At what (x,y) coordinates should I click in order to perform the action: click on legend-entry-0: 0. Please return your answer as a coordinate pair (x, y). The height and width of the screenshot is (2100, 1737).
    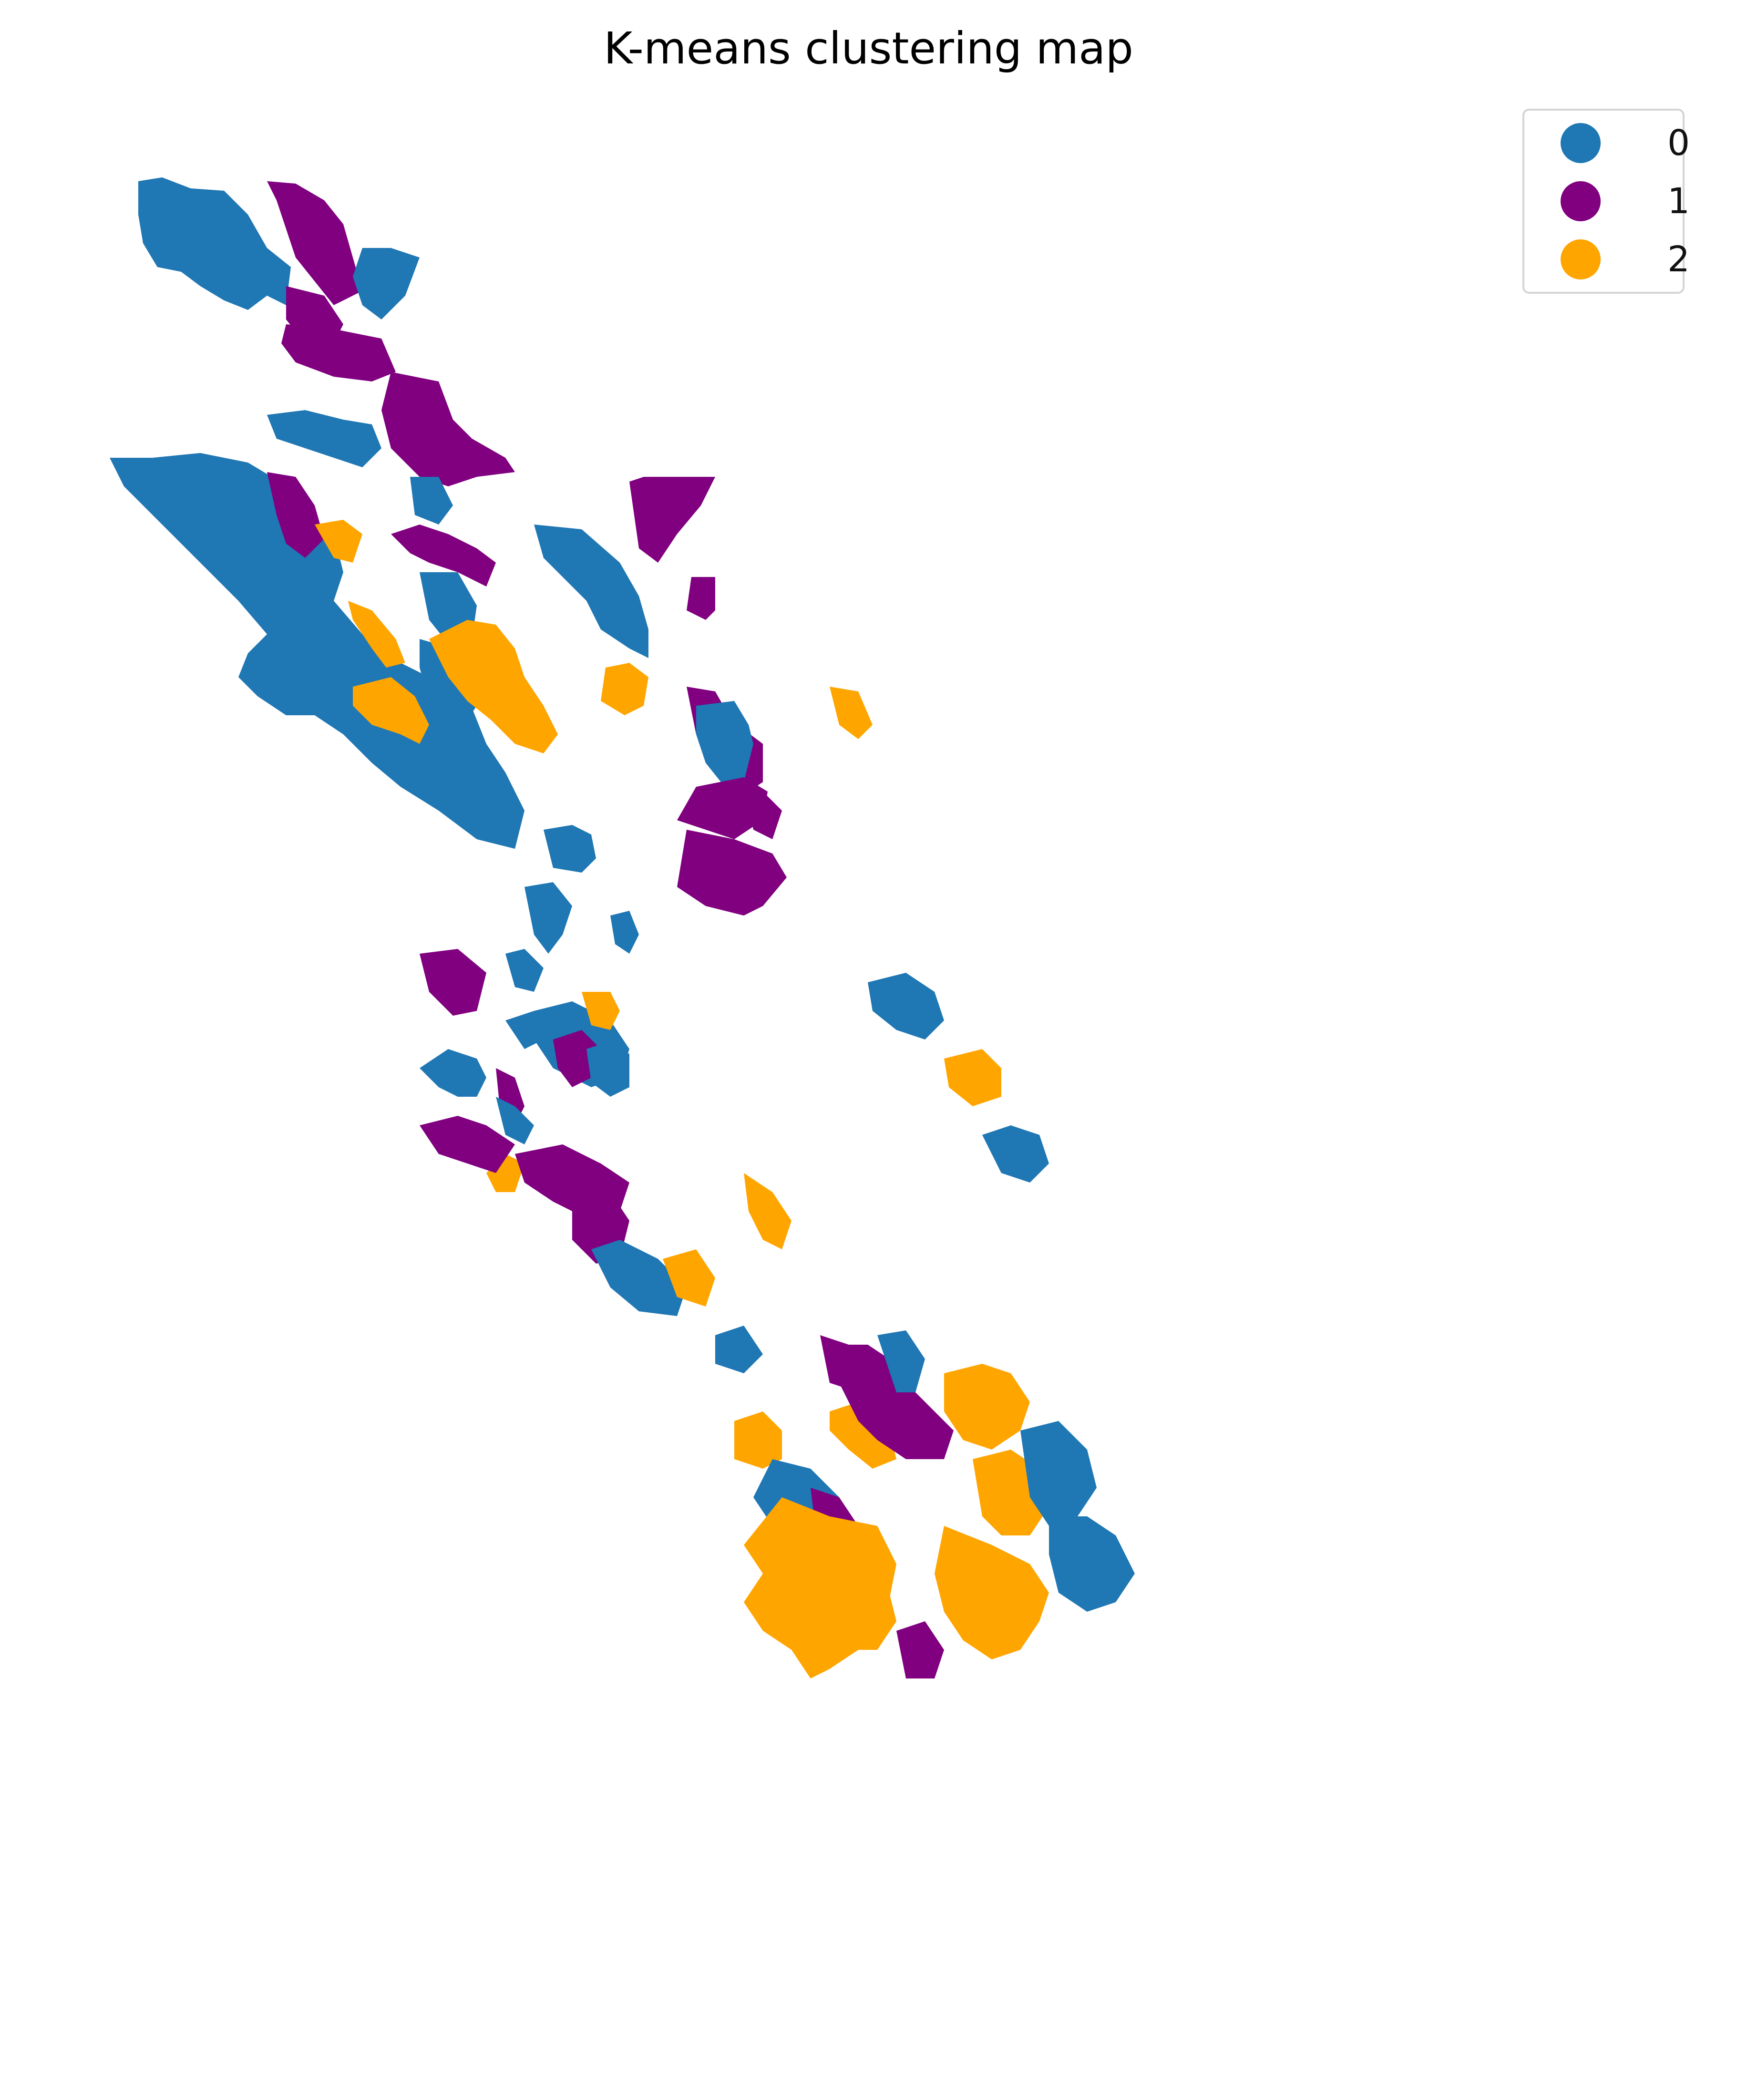
    Looking at the image, I should click on (1619, 145).